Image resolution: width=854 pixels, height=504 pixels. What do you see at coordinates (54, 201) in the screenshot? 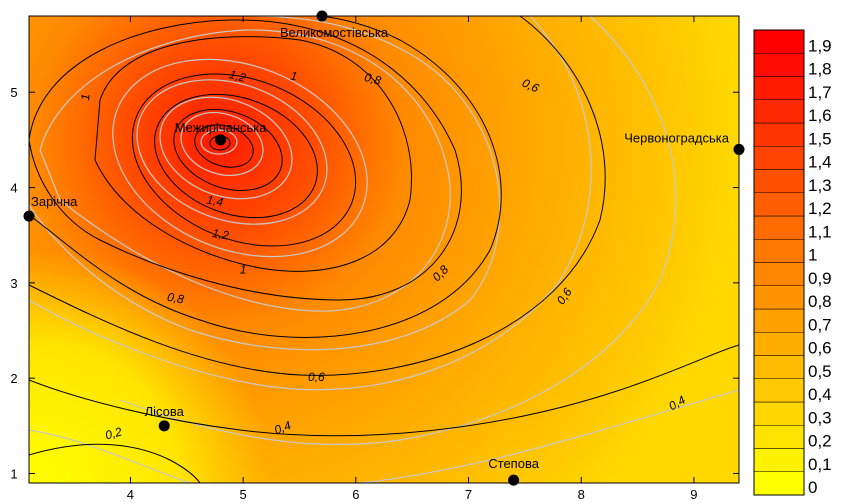
I see `station-label: Зарічна` at bounding box center [54, 201].